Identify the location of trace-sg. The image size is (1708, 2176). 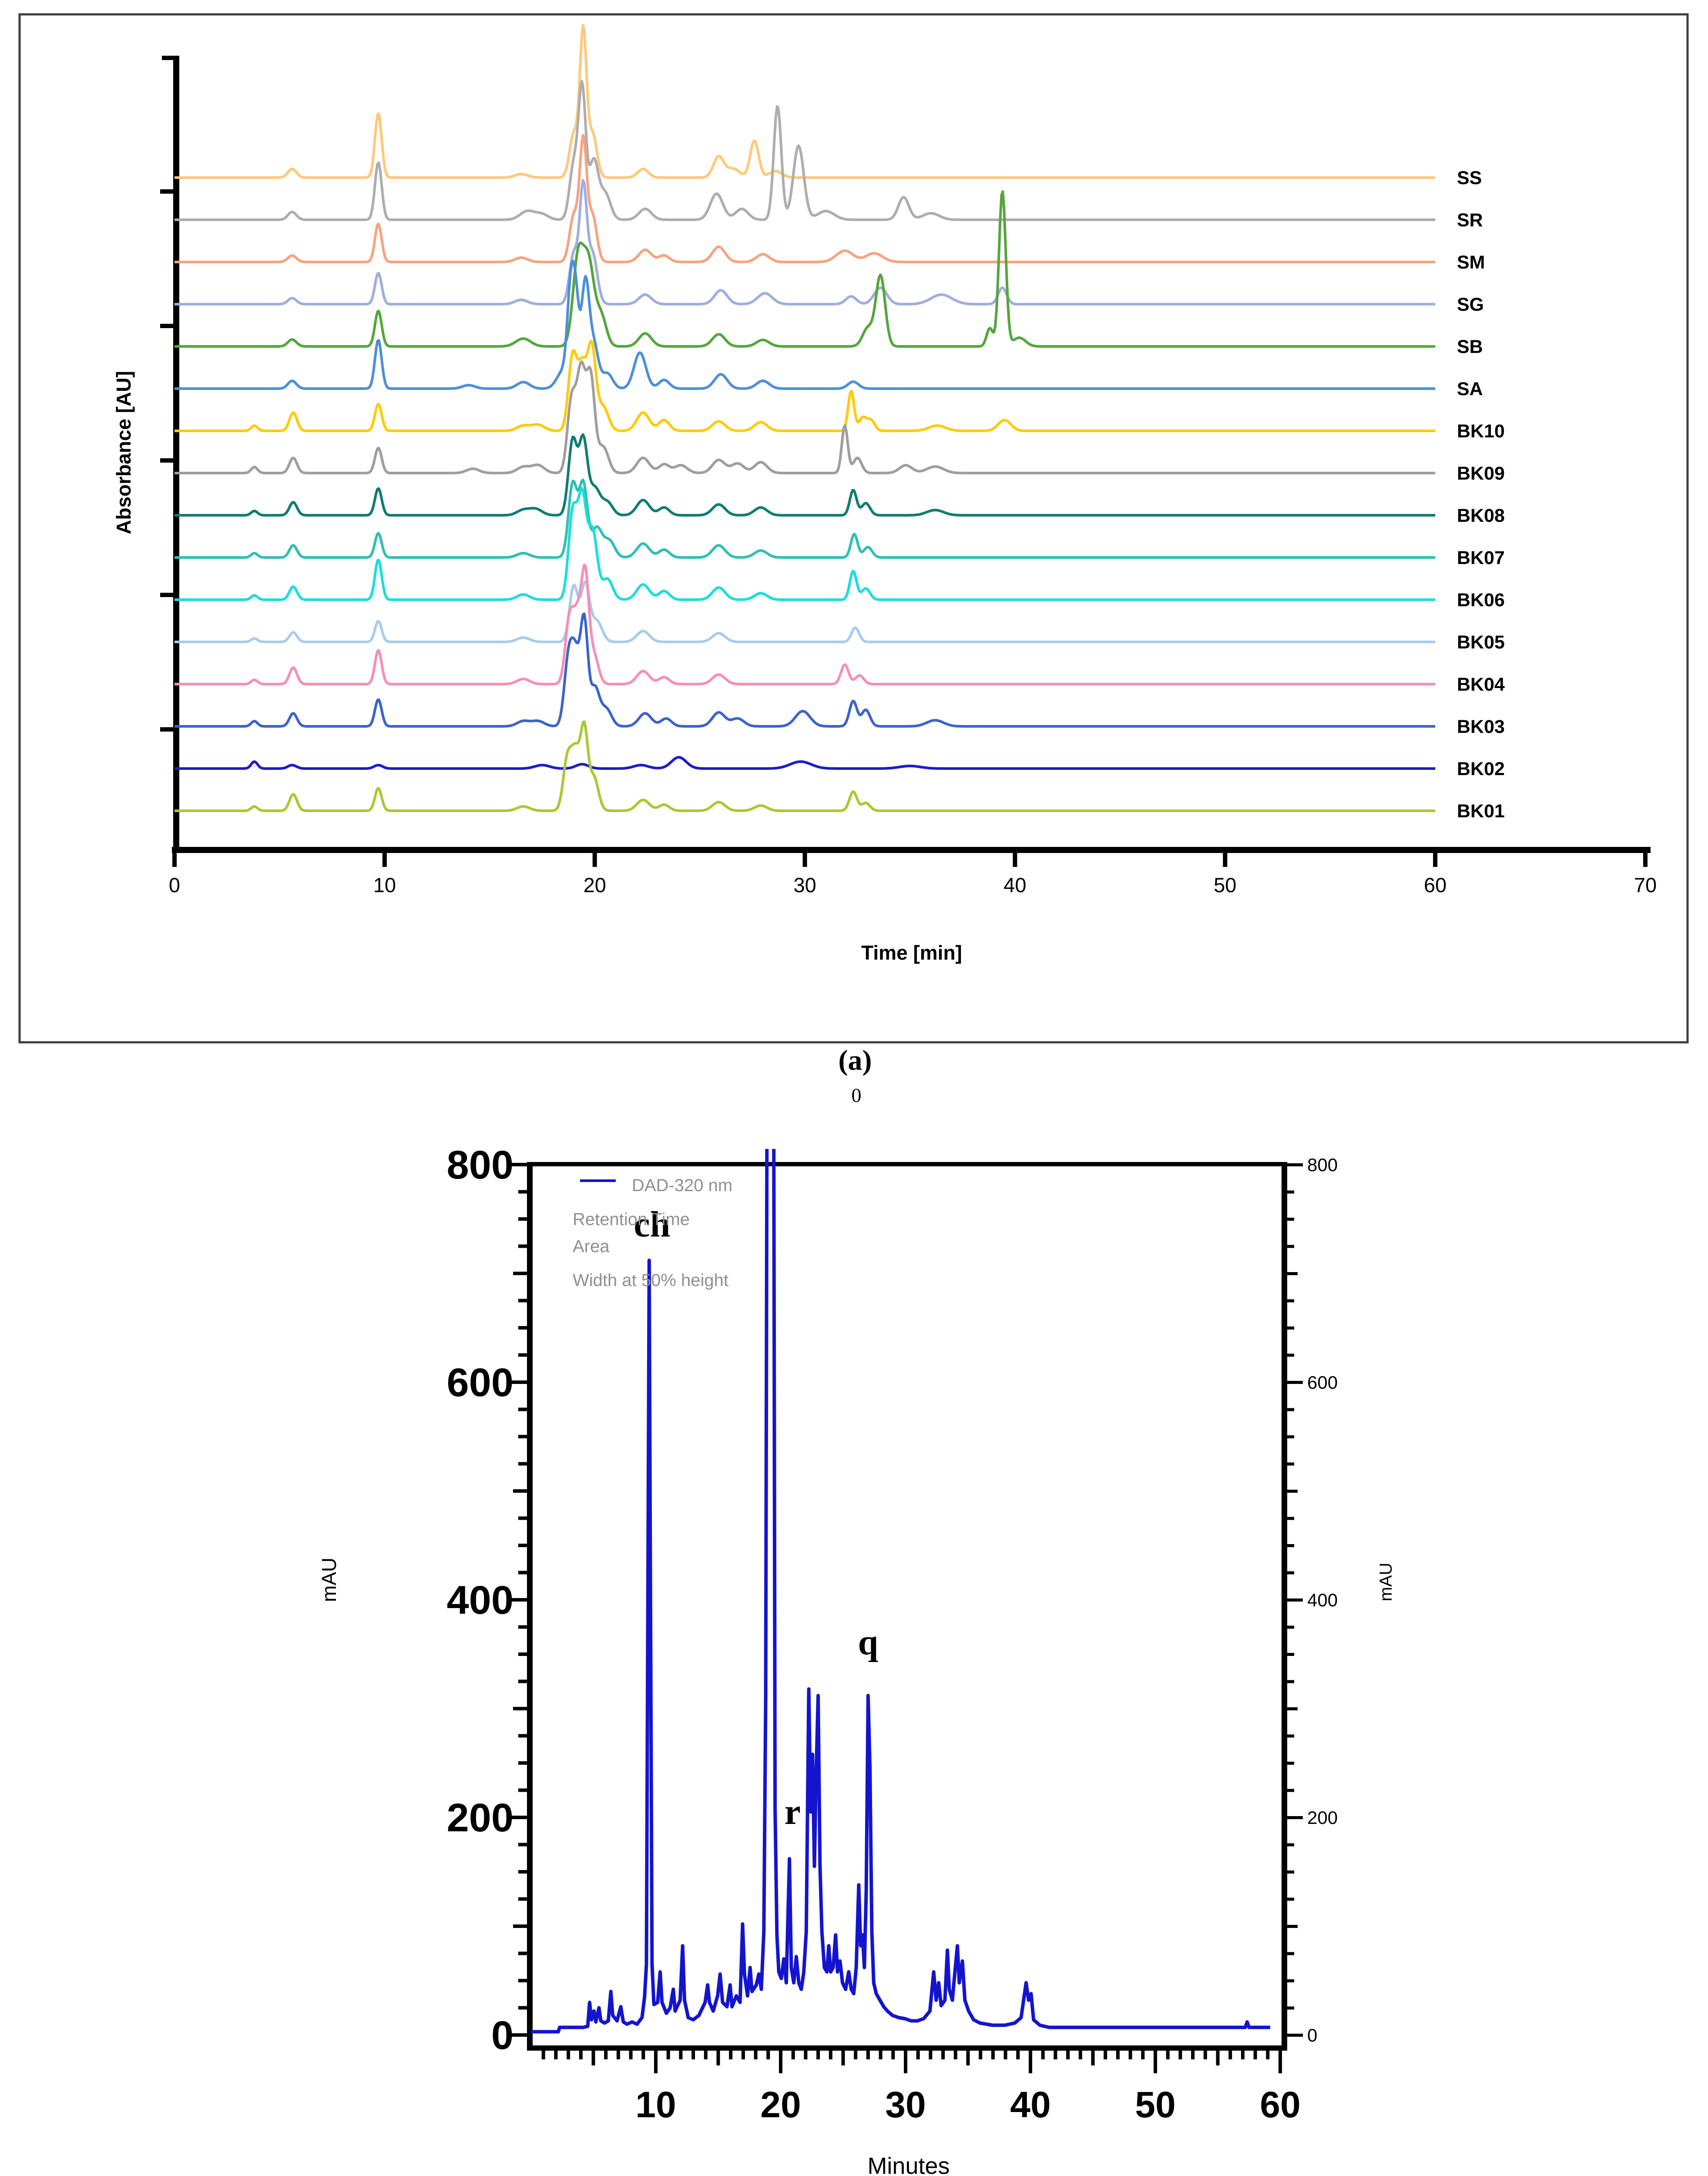
(805, 242).